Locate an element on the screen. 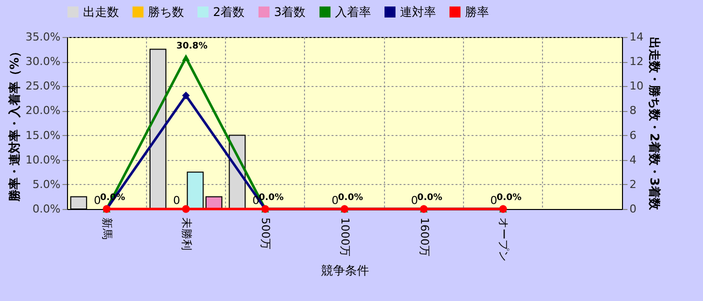 This screenshot has width=703, height=301. legend-label: 勝率 is located at coordinates (477, 12).